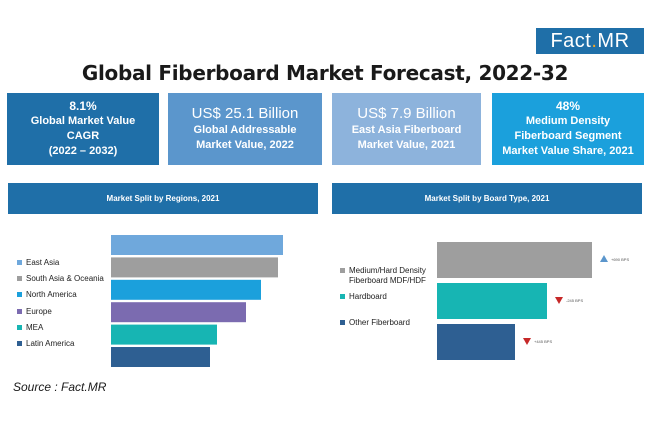 Image resolution: width=650 pixels, height=443 pixels. I want to click on legend-item: Other Fiberboard, so click(375, 323).